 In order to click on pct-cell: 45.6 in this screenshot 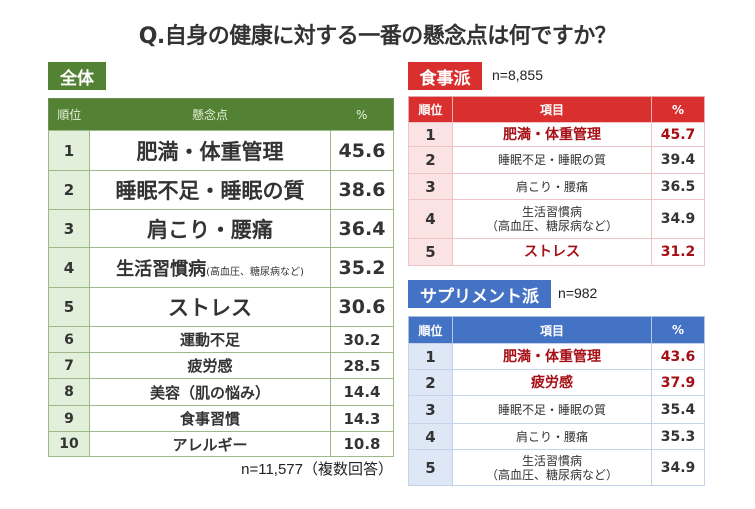, I will do `click(362, 150)`.